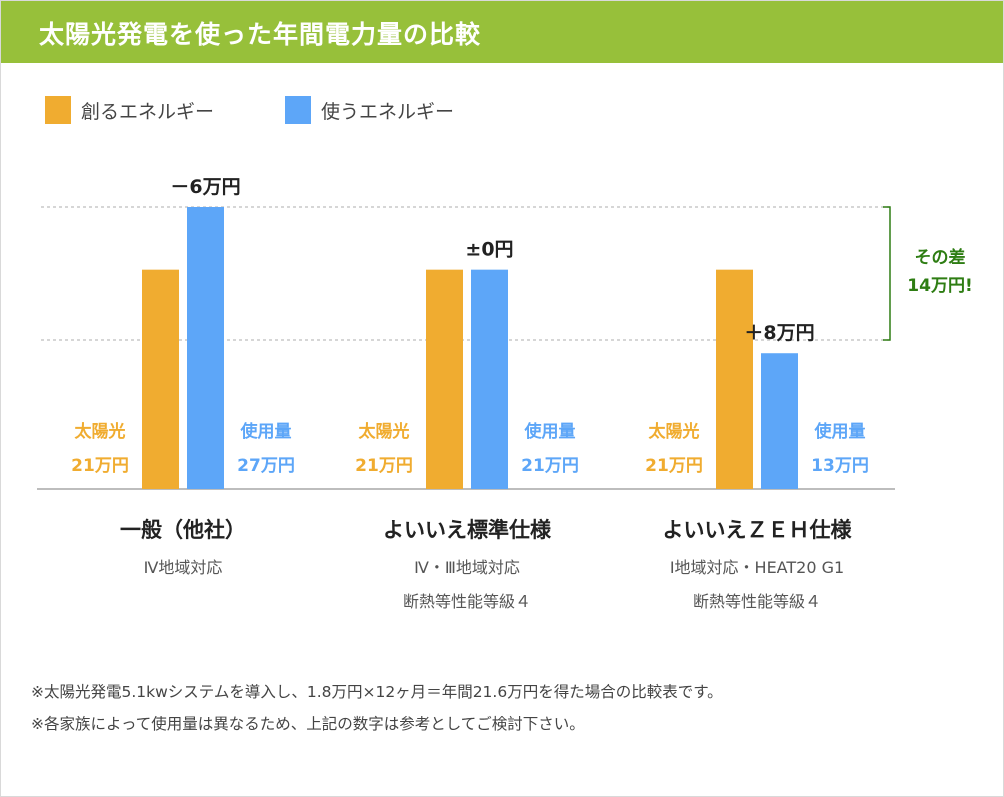 This screenshot has height=797, width=1004. I want to click on header-bar: 太陽光発電を使った年間電力量の比較, so click(502, 32).